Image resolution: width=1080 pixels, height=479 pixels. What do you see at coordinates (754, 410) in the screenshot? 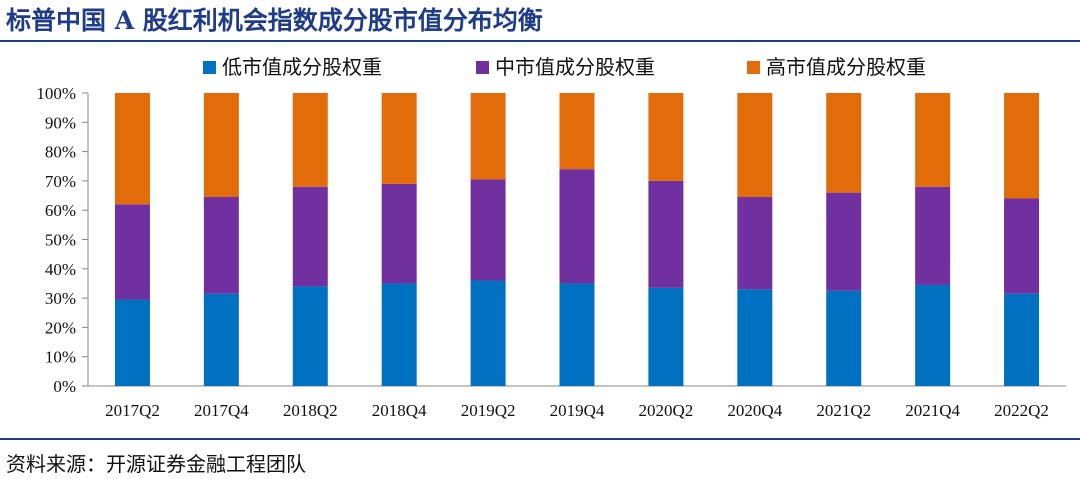
I see `x-tick-label: 2020Q4` at bounding box center [754, 410].